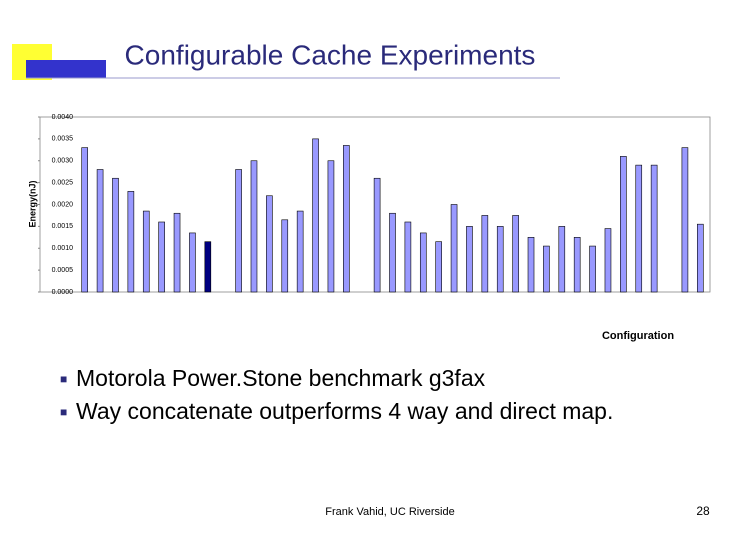 The width and height of the screenshot is (756, 540). What do you see at coordinates (63, 161) in the screenshot?
I see `y-tick-label: 0.0030` at bounding box center [63, 161].